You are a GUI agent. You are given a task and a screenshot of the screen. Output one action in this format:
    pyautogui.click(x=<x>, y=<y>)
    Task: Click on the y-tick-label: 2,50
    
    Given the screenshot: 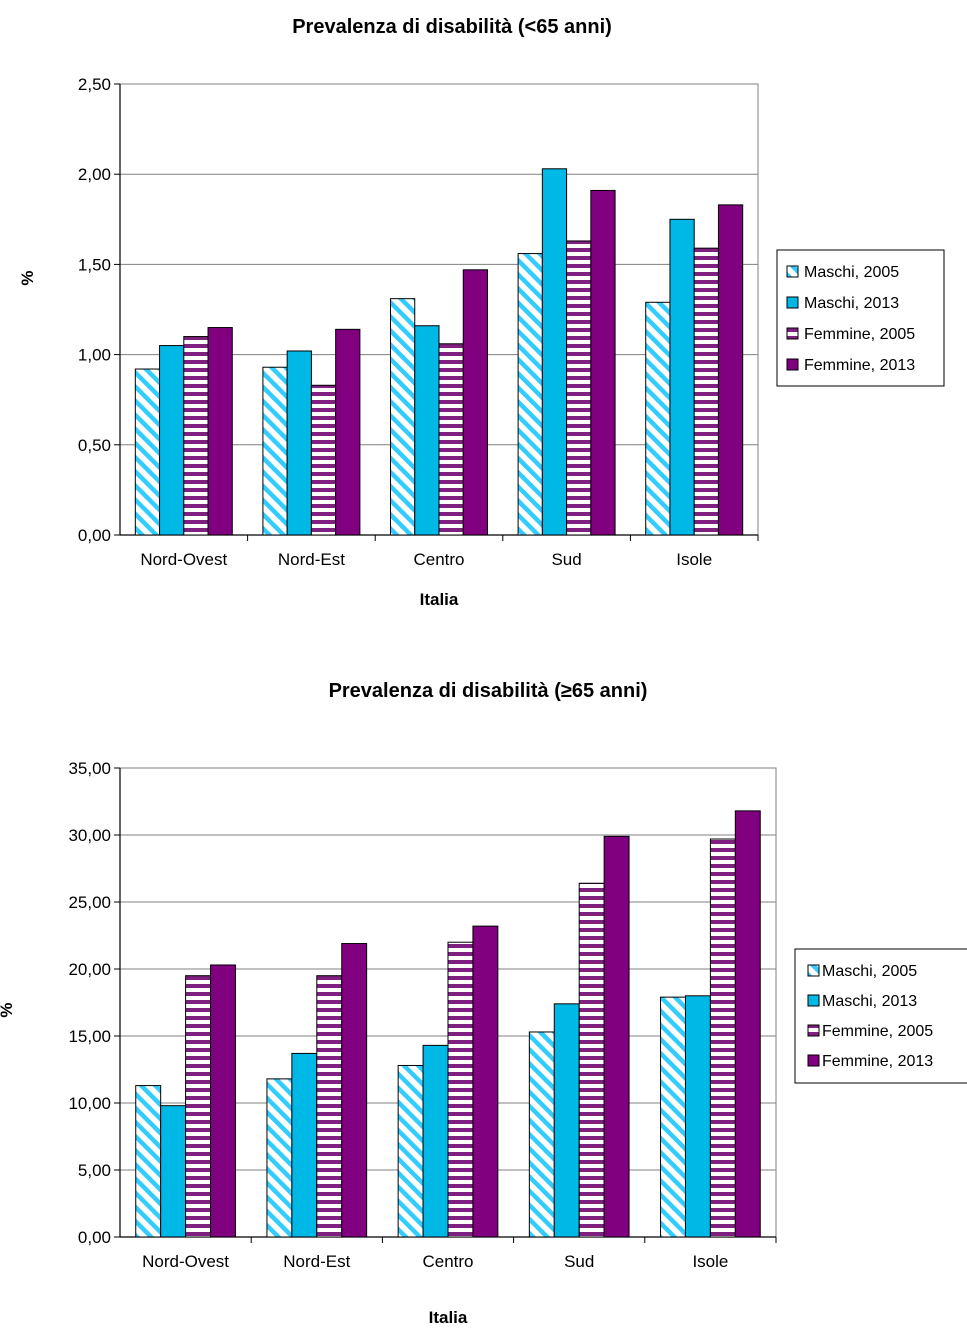 What is the action you would take?
    pyautogui.click(x=94, y=84)
    